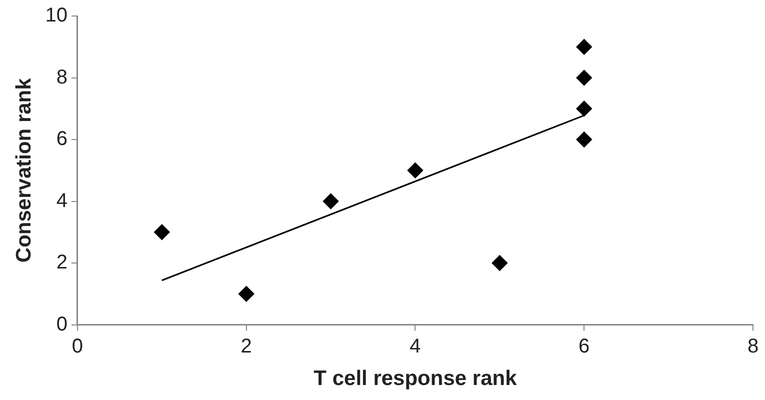 This screenshot has width=765, height=400. I want to click on x-tick-label: 4, so click(415, 346).